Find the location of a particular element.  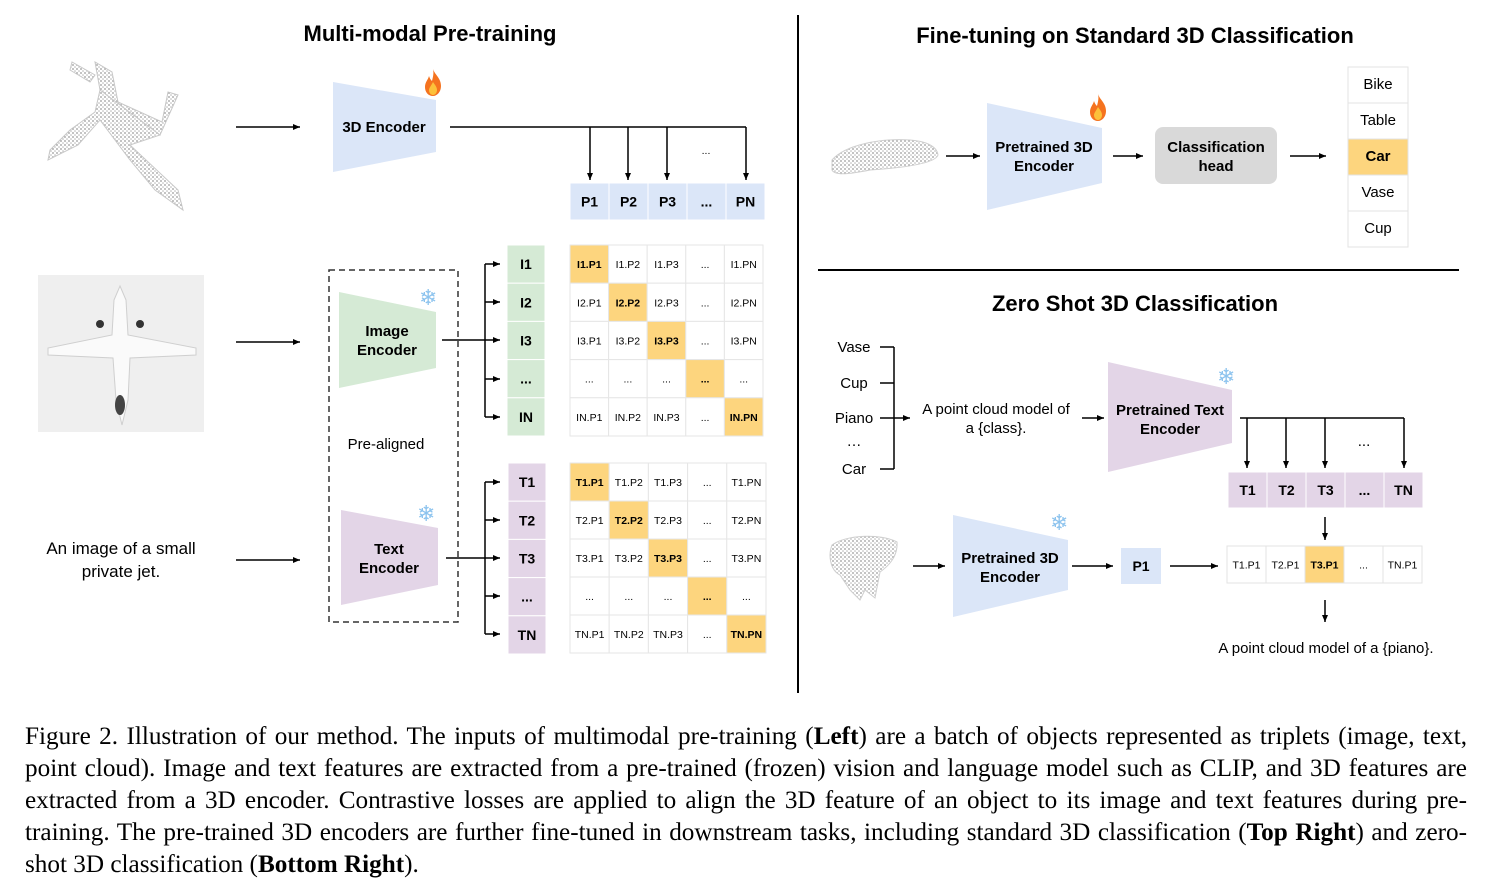

similarity-label: TN.PN is located at coordinates (747, 635).